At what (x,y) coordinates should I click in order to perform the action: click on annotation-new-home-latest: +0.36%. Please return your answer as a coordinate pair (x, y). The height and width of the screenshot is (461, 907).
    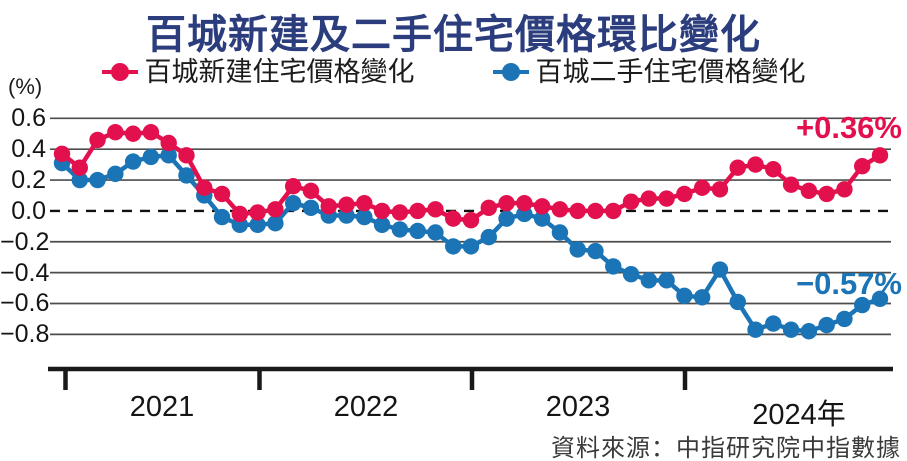
    Looking at the image, I should click on (848, 127).